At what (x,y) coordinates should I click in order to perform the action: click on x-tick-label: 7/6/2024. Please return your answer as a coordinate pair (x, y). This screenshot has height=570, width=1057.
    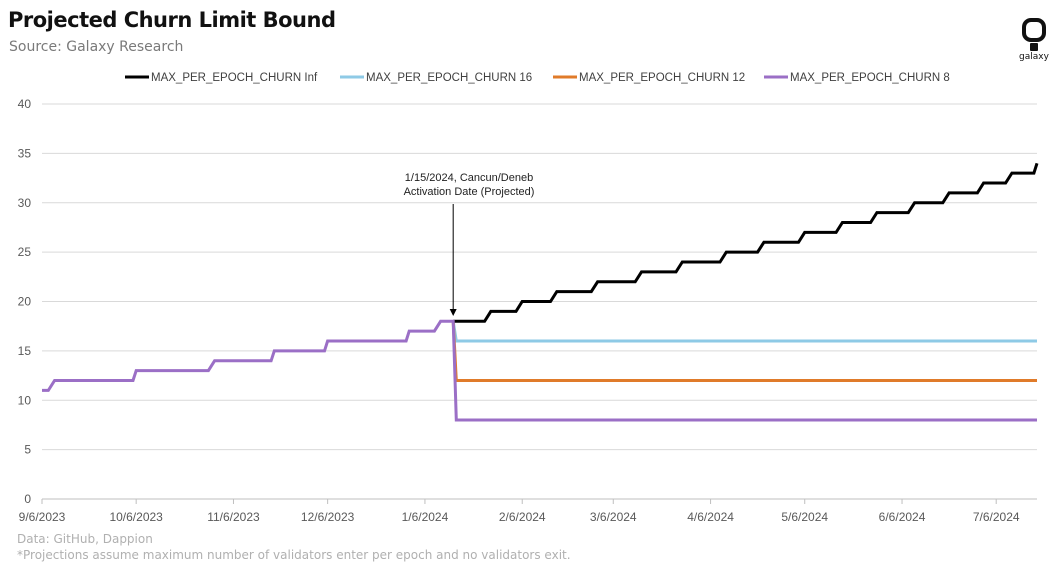
    Looking at the image, I should click on (996, 517).